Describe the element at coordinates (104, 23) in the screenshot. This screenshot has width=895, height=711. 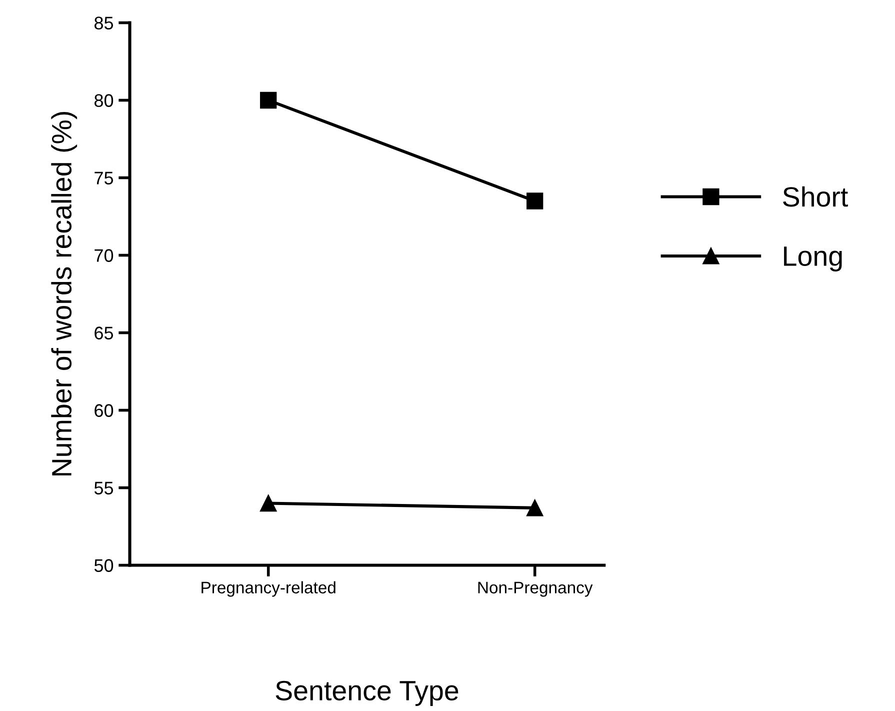
I see `y-tick-label: 85` at that location.